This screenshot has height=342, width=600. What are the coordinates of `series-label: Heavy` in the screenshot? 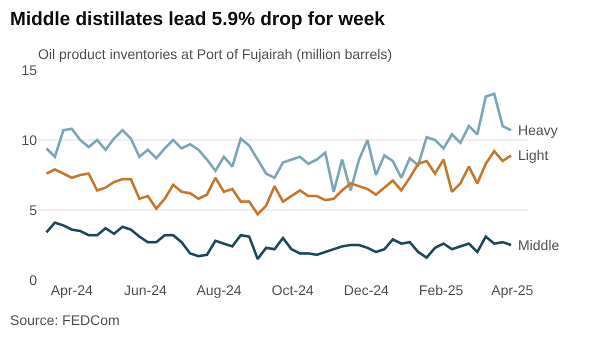 It's located at (538, 130).